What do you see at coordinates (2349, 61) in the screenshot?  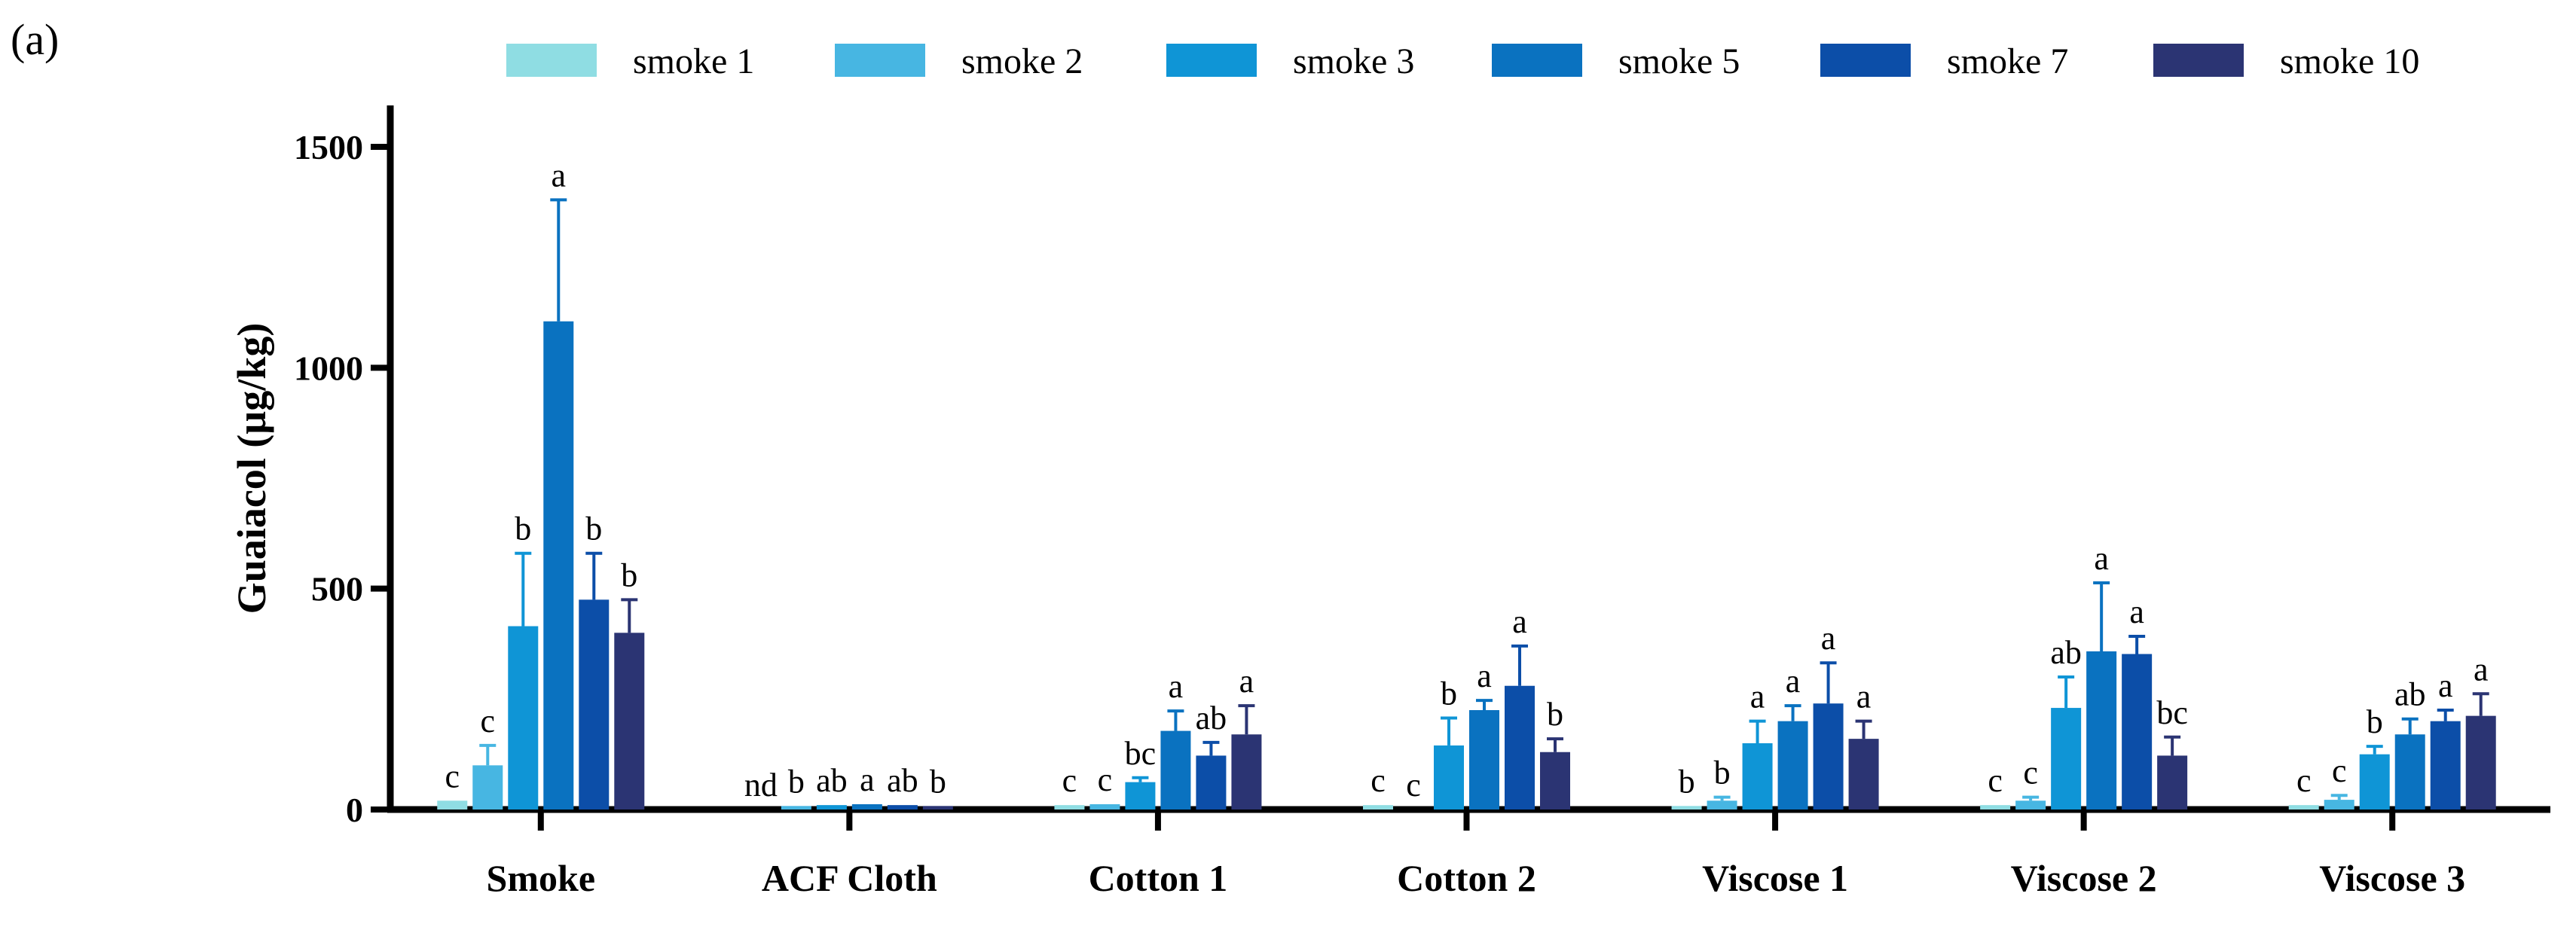 I see `legend-label: smoke 10` at bounding box center [2349, 61].